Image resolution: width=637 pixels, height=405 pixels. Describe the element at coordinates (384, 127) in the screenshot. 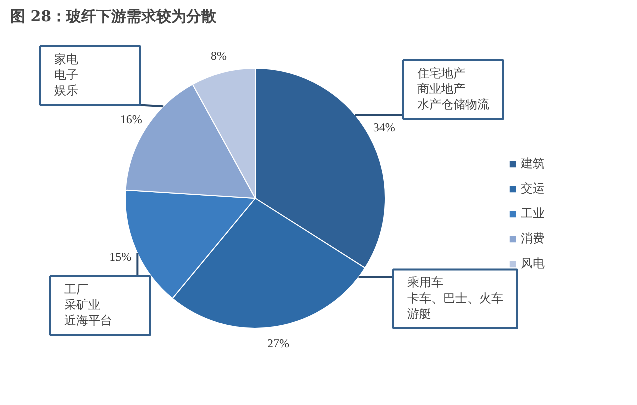

I see `data-label: 34%` at that location.